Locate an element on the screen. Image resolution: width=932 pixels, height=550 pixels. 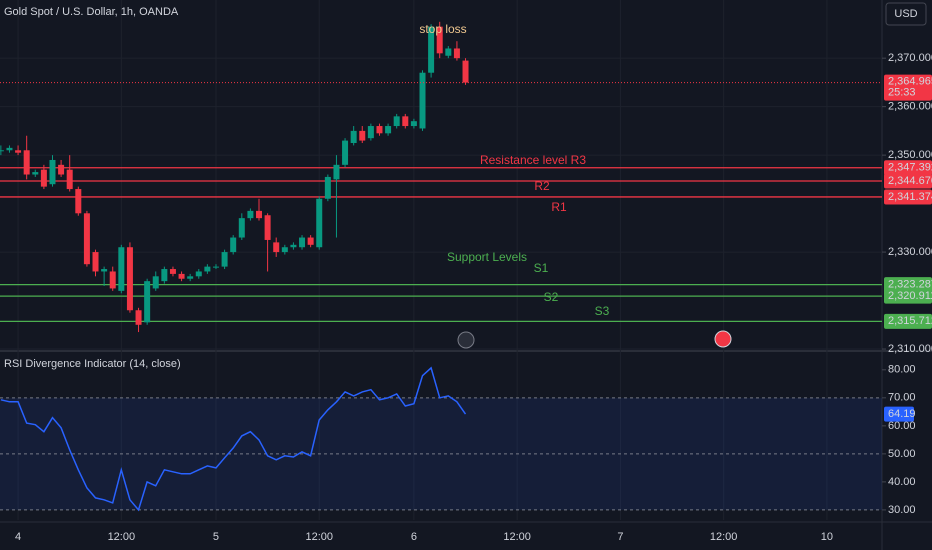
x-tick-label: 4 is located at coordinates (18, 537).